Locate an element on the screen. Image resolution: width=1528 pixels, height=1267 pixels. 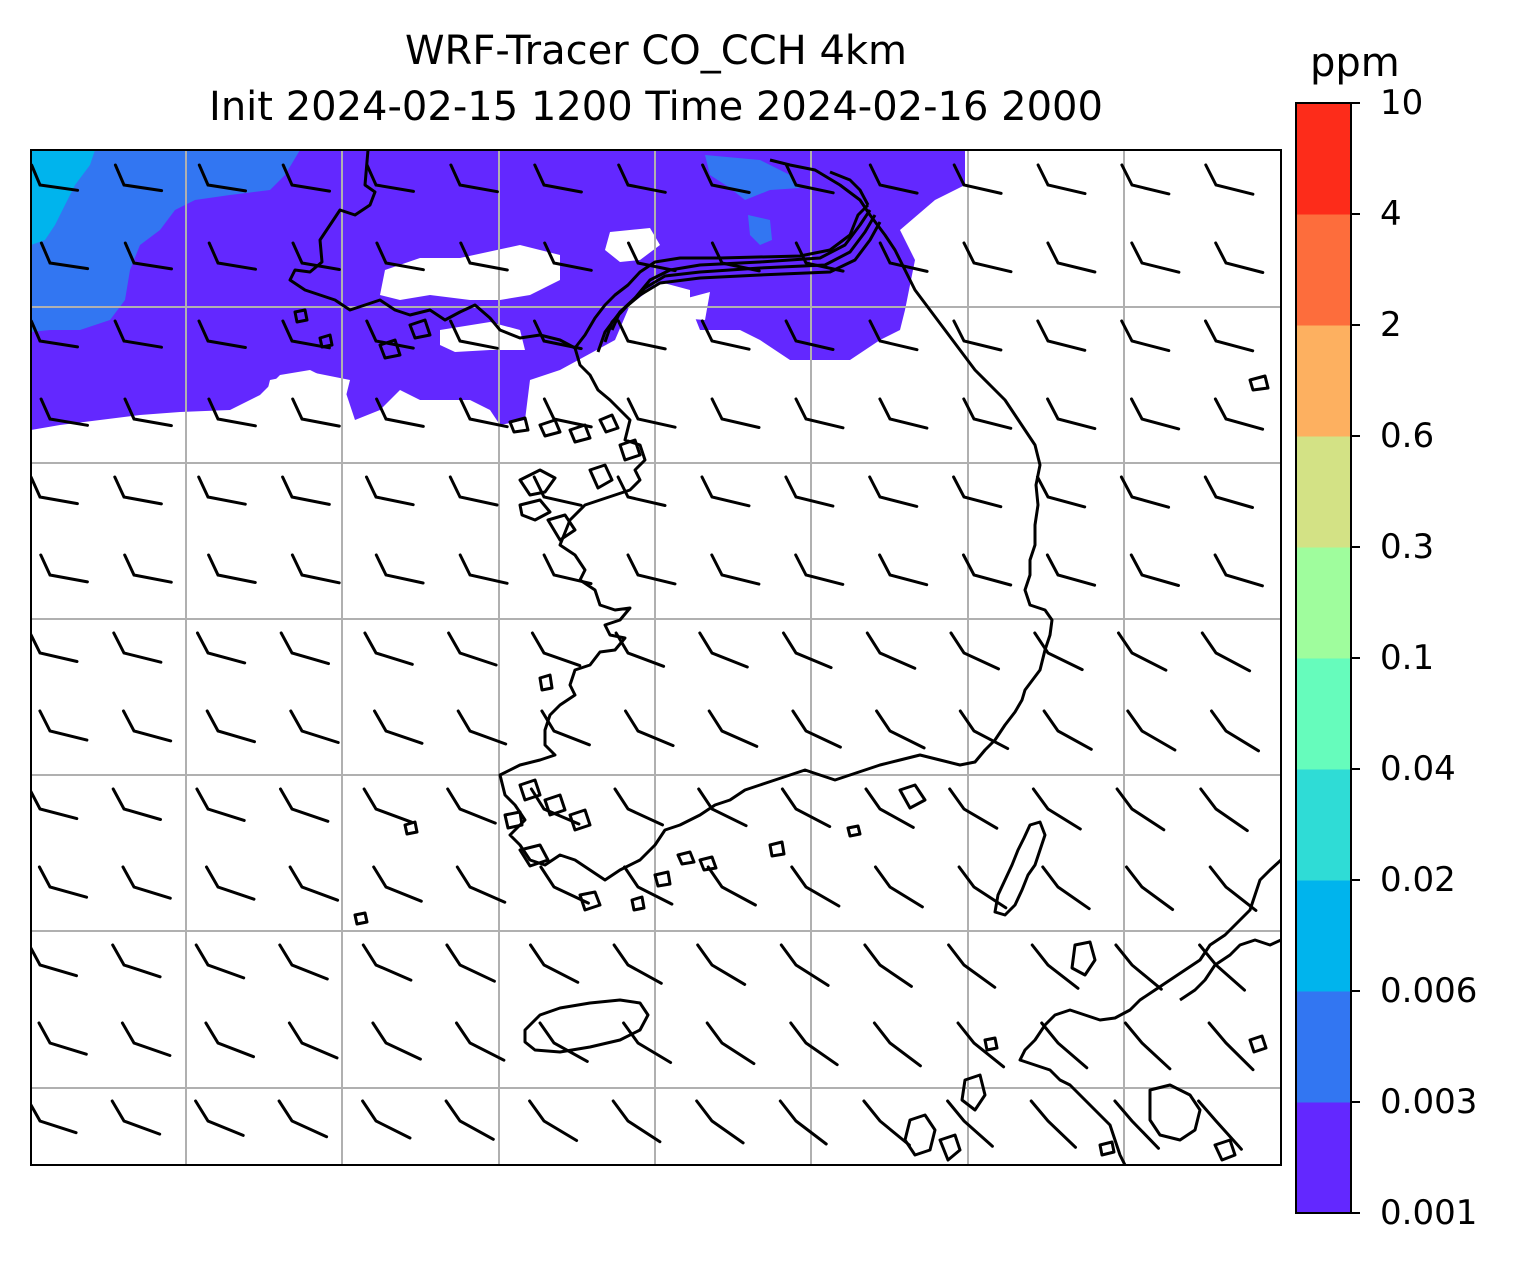
colorbar-tick-label: 10 is located at coordinates (1402, 103).